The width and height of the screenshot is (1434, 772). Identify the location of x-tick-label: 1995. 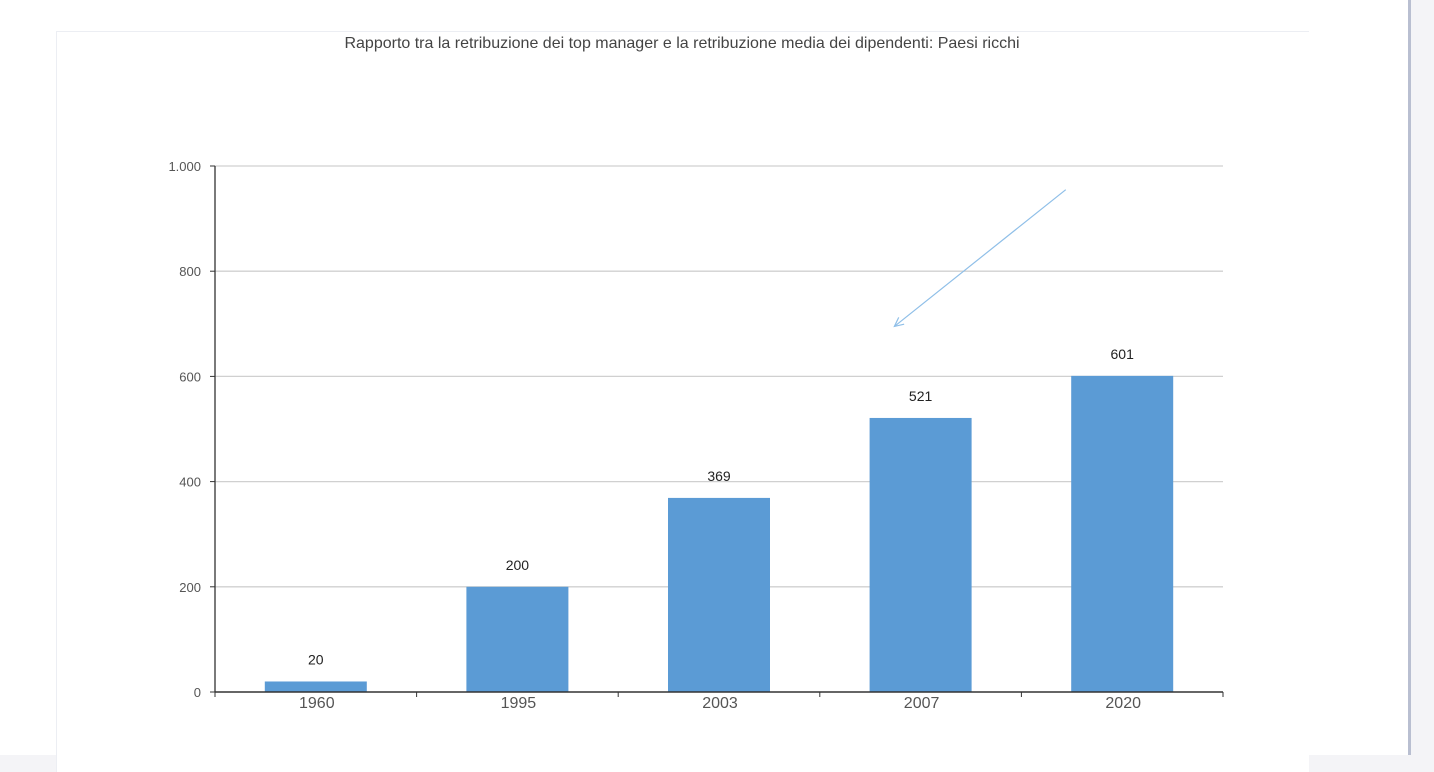
(519, 703).